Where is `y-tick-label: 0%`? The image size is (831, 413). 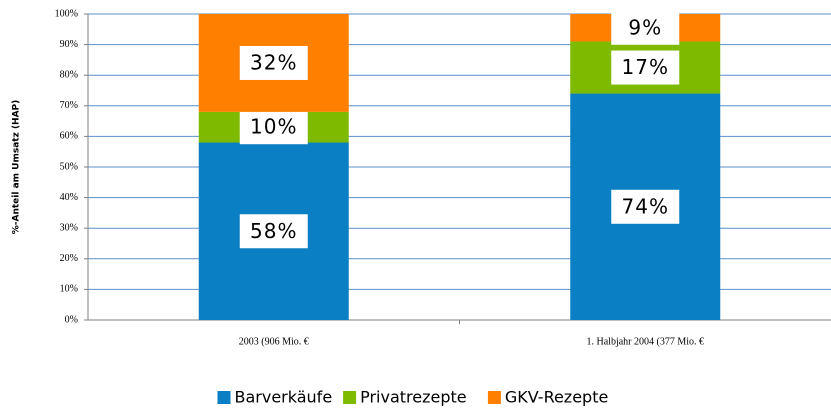
y-tick-label: 0% is located at coordinates (71, 319).